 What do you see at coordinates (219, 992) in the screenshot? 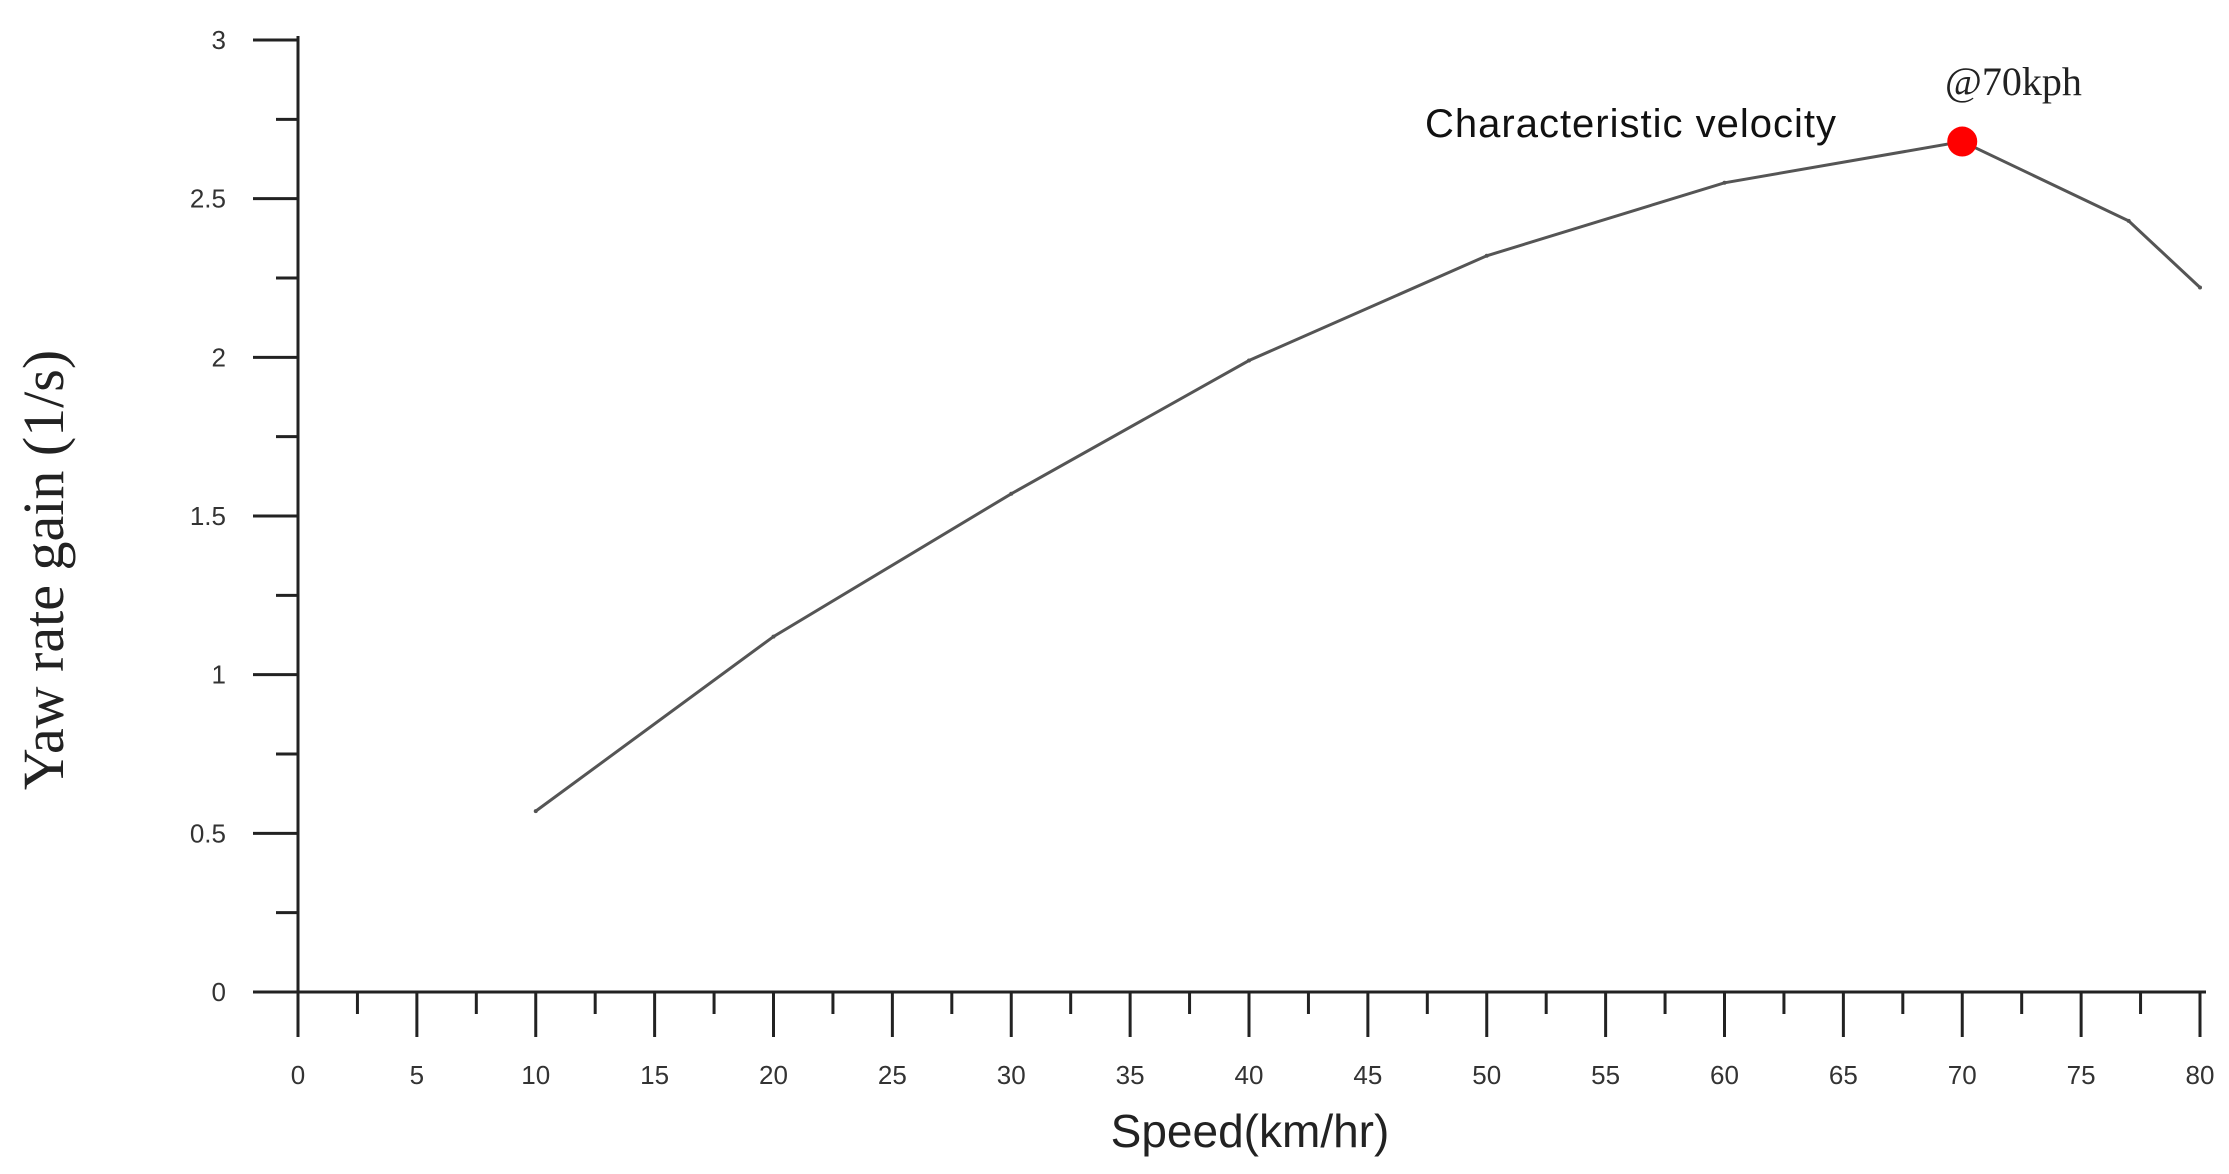
I see `y-tick-label: 0` at bounding box center [219, 992].